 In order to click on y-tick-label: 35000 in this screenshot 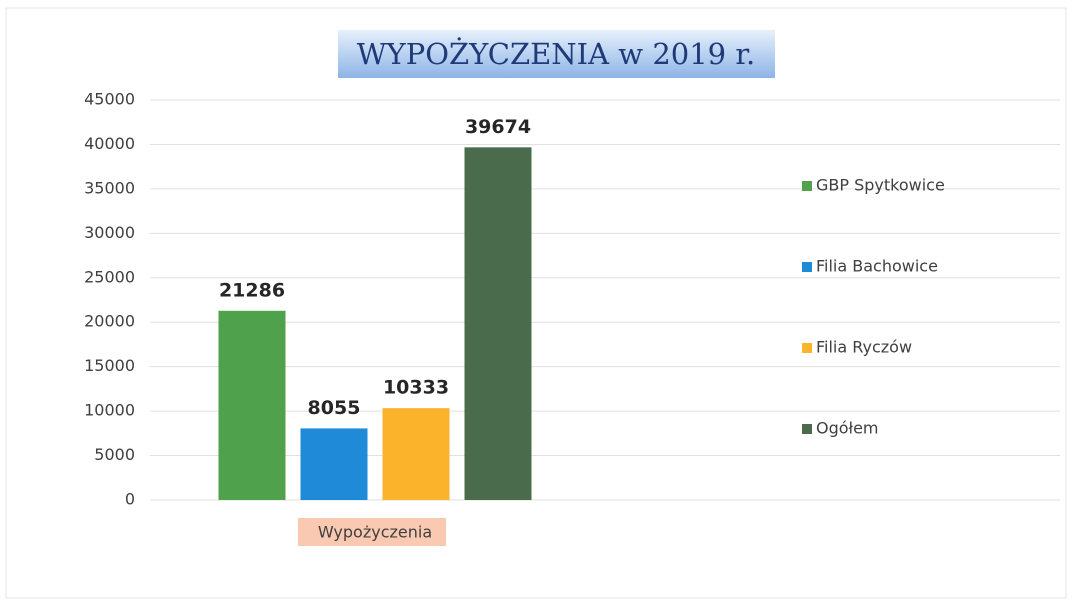, I will do `click(109, 187)`.